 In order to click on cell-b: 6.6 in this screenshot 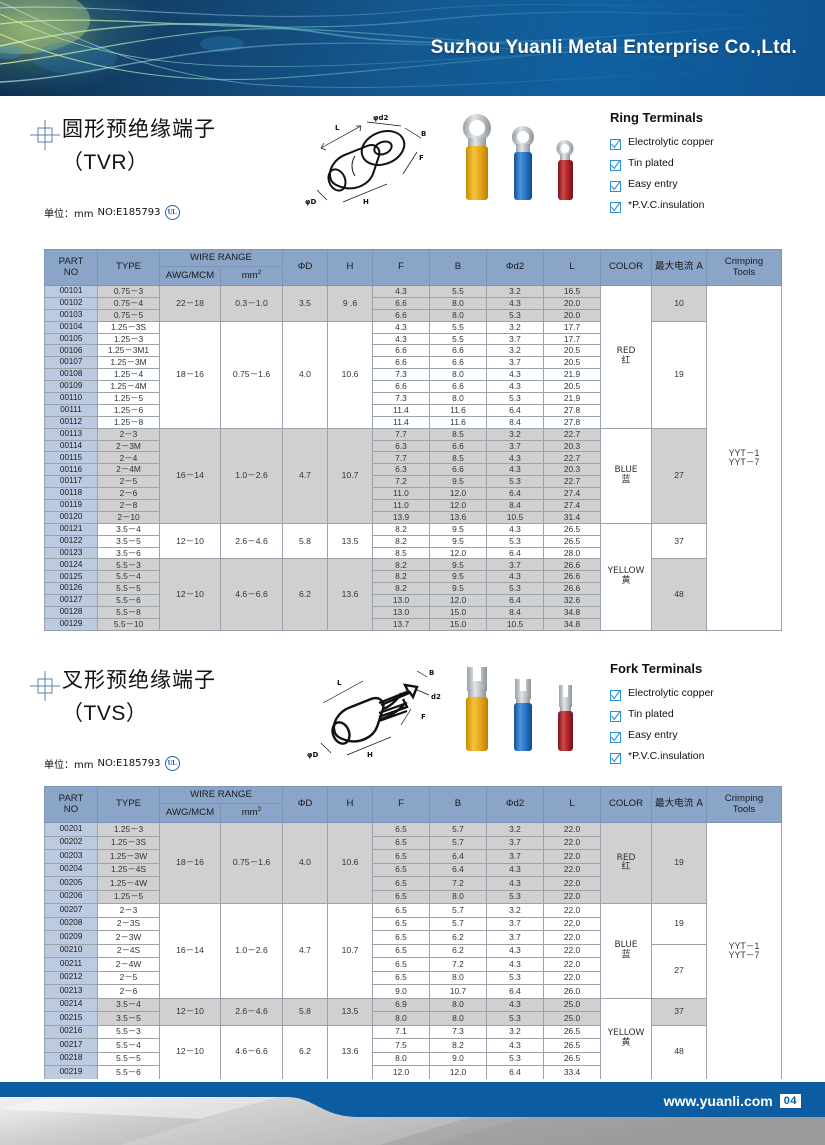, I will do `click(458, 470)`.